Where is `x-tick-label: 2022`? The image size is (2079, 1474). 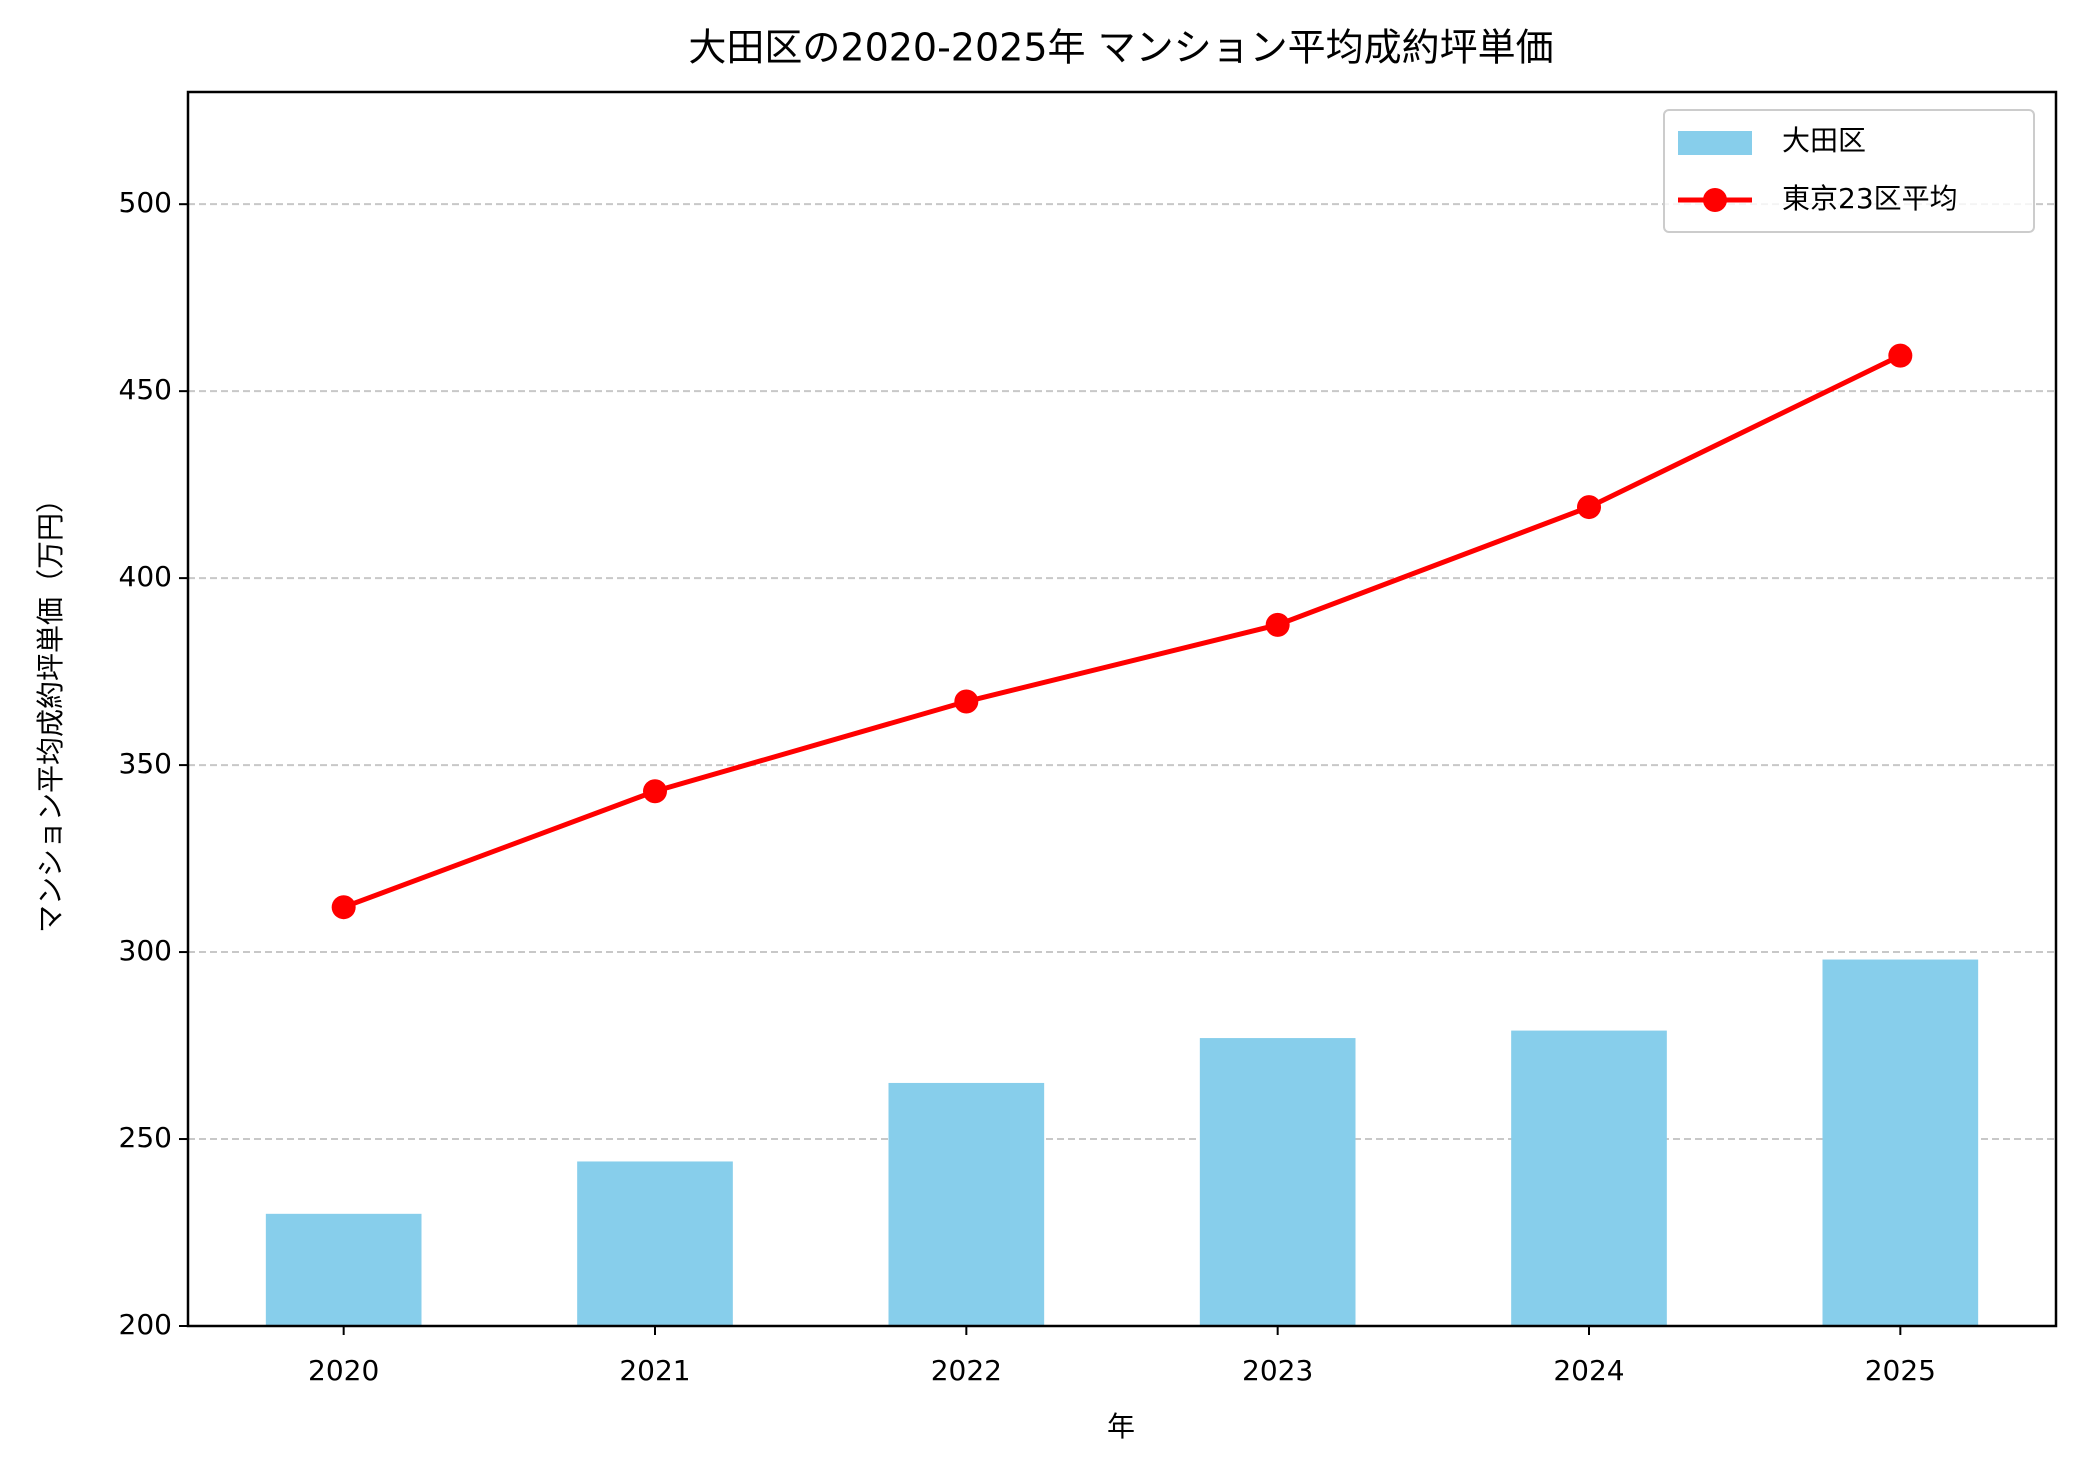 x-tick-label: 2022 is located at coordinates (966, 1370).